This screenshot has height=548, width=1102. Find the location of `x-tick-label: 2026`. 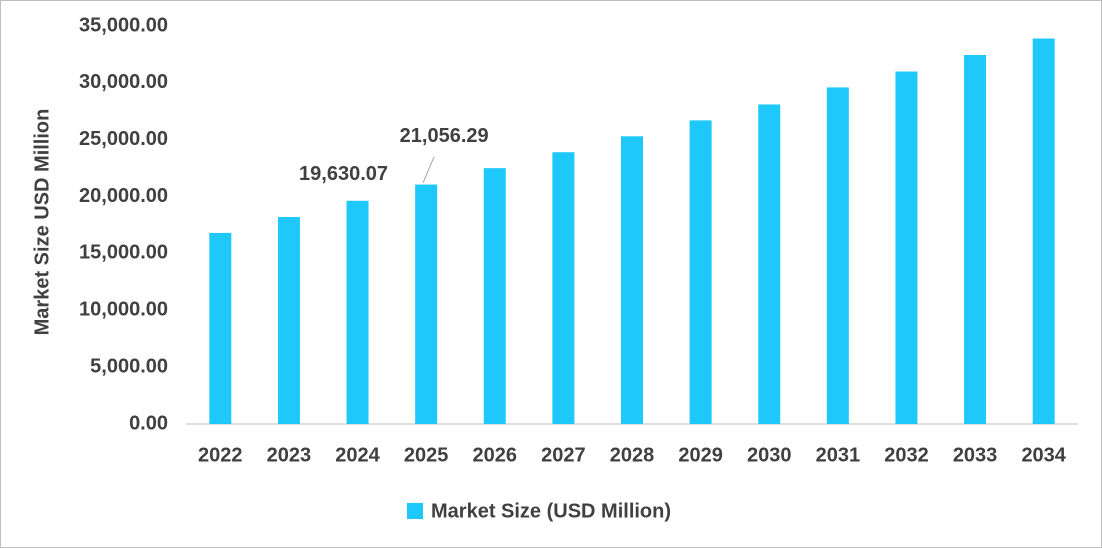

x-tick-label: 2026 is located at coordinates (495, 455).